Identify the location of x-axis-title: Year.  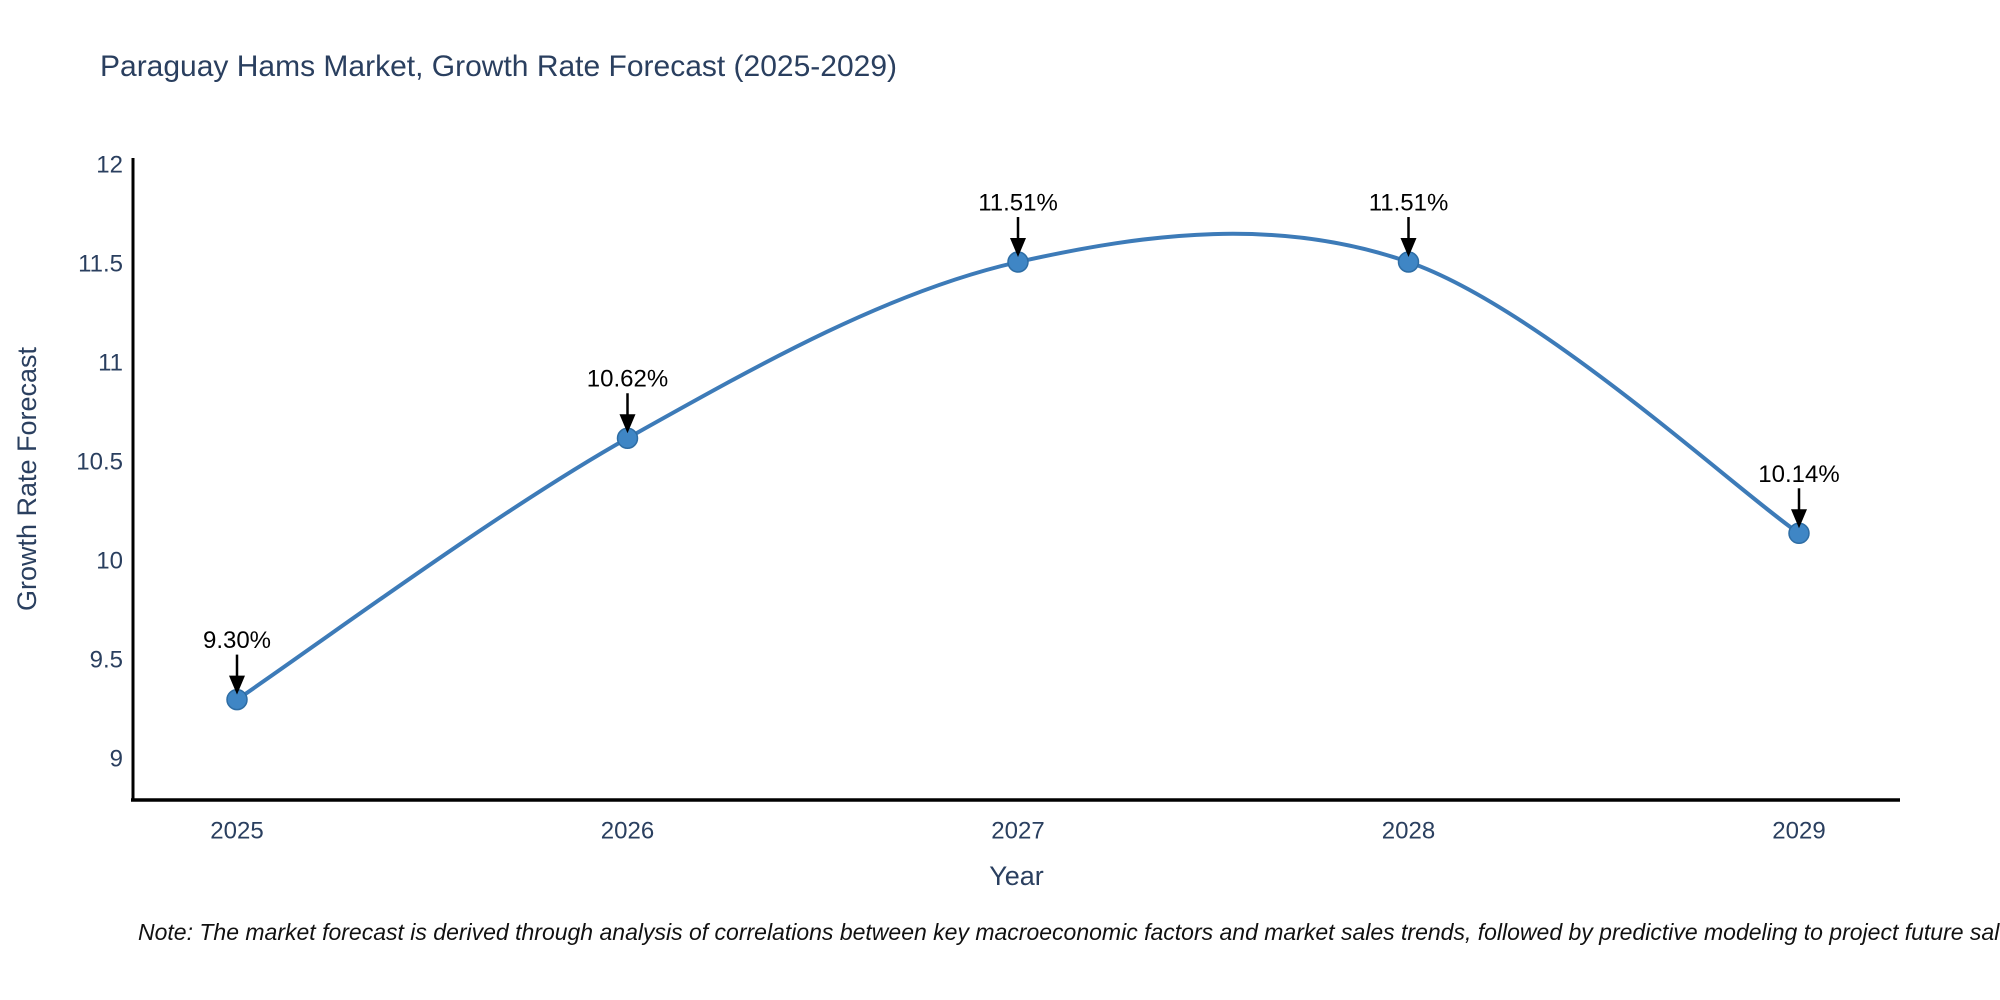
(1016, 876).